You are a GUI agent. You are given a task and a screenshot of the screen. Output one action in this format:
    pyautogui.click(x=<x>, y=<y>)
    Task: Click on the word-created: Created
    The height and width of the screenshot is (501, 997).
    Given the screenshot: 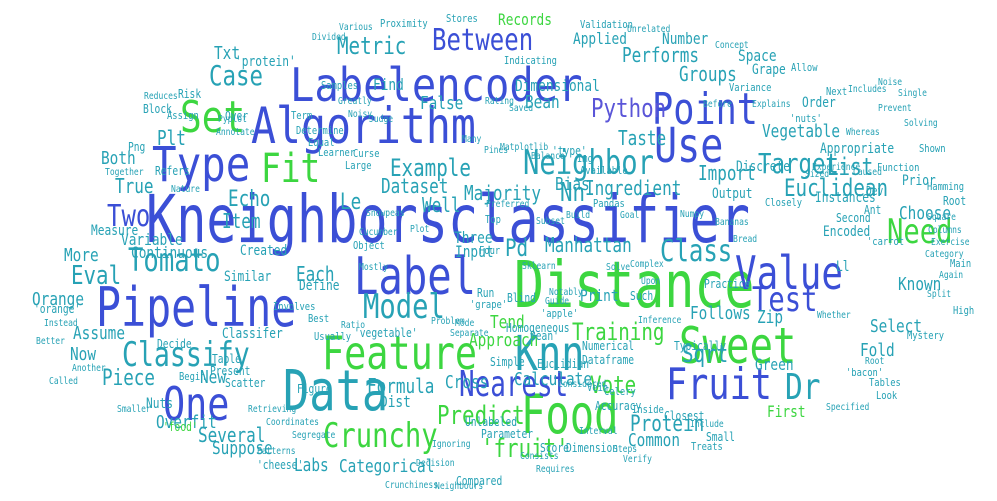 What is the action you would take?
    pyautogui.click(x=264, y=251)
    